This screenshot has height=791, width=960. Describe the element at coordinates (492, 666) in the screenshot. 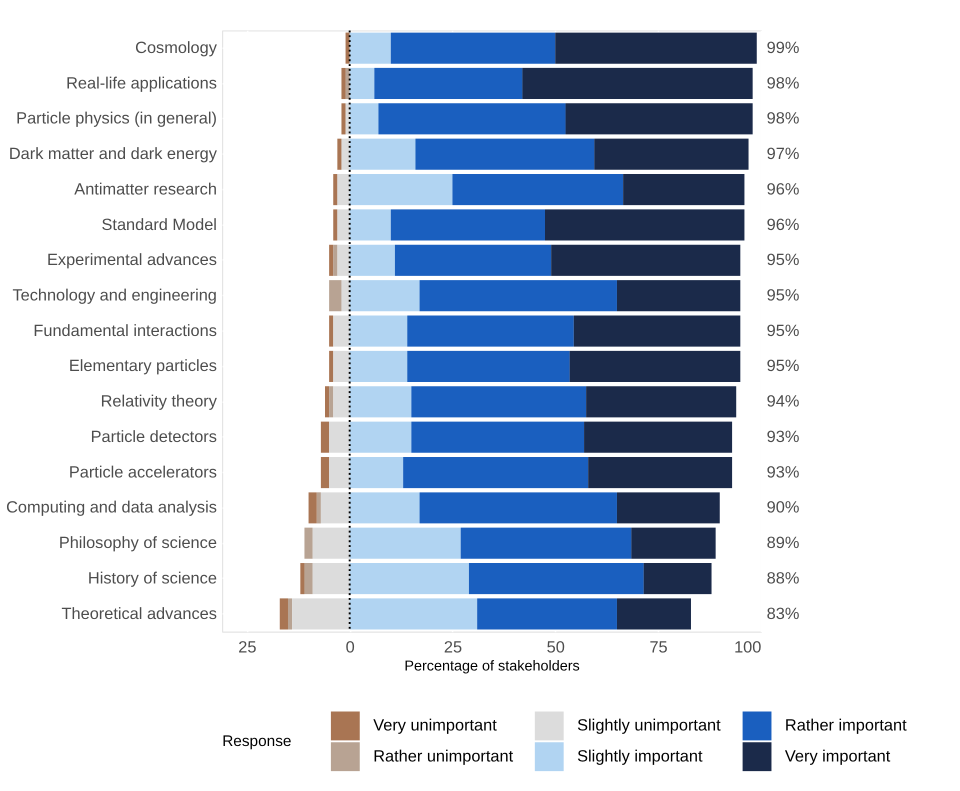

I see `x-axis-title: Percentage of stakeholders` at that location.